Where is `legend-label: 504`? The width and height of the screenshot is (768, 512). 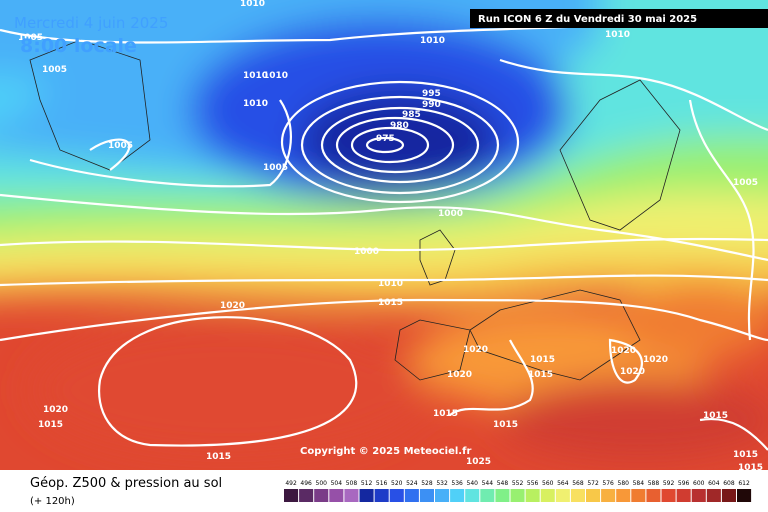
legend-label: 504 is located at coordinates (337, 483).